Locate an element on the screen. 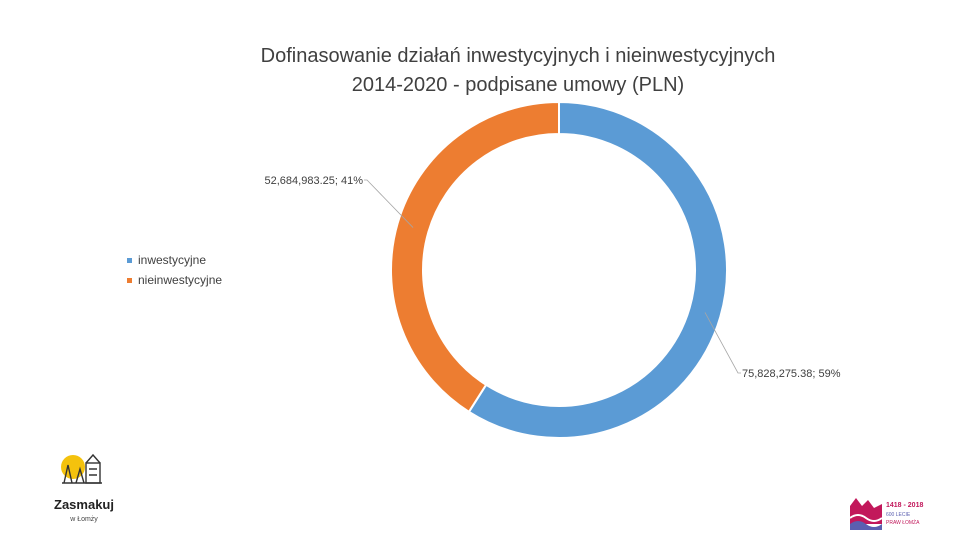 Image resolution: width=960 pixels, height=540 pixels. legend-label-nieinwestycyjne: nieinwestycyjne is located at coordinates (180, 280).